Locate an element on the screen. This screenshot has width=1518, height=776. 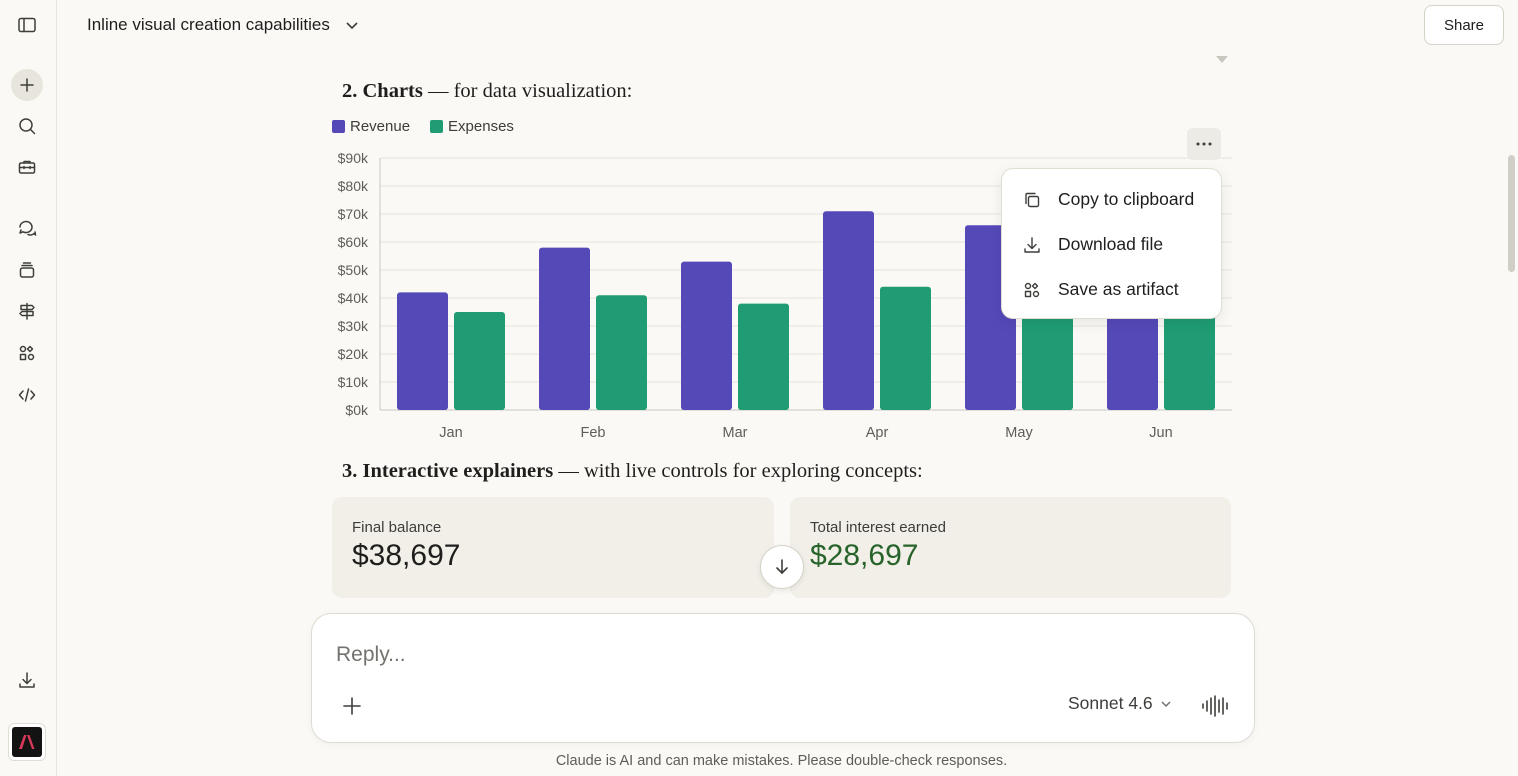
search-icon is located at coordinates (27, 126).